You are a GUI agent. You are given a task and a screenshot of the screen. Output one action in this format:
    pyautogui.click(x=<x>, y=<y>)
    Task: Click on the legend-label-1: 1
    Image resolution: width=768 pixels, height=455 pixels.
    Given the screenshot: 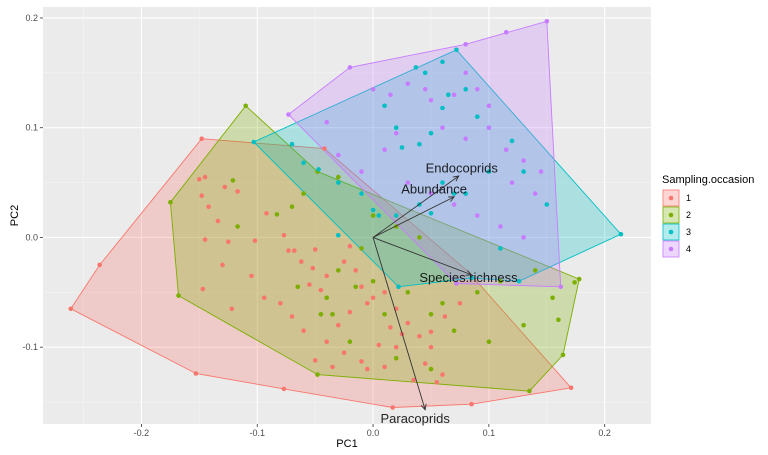 What is the action you would take?
    pyautogui.click(x=688, y=198)
    